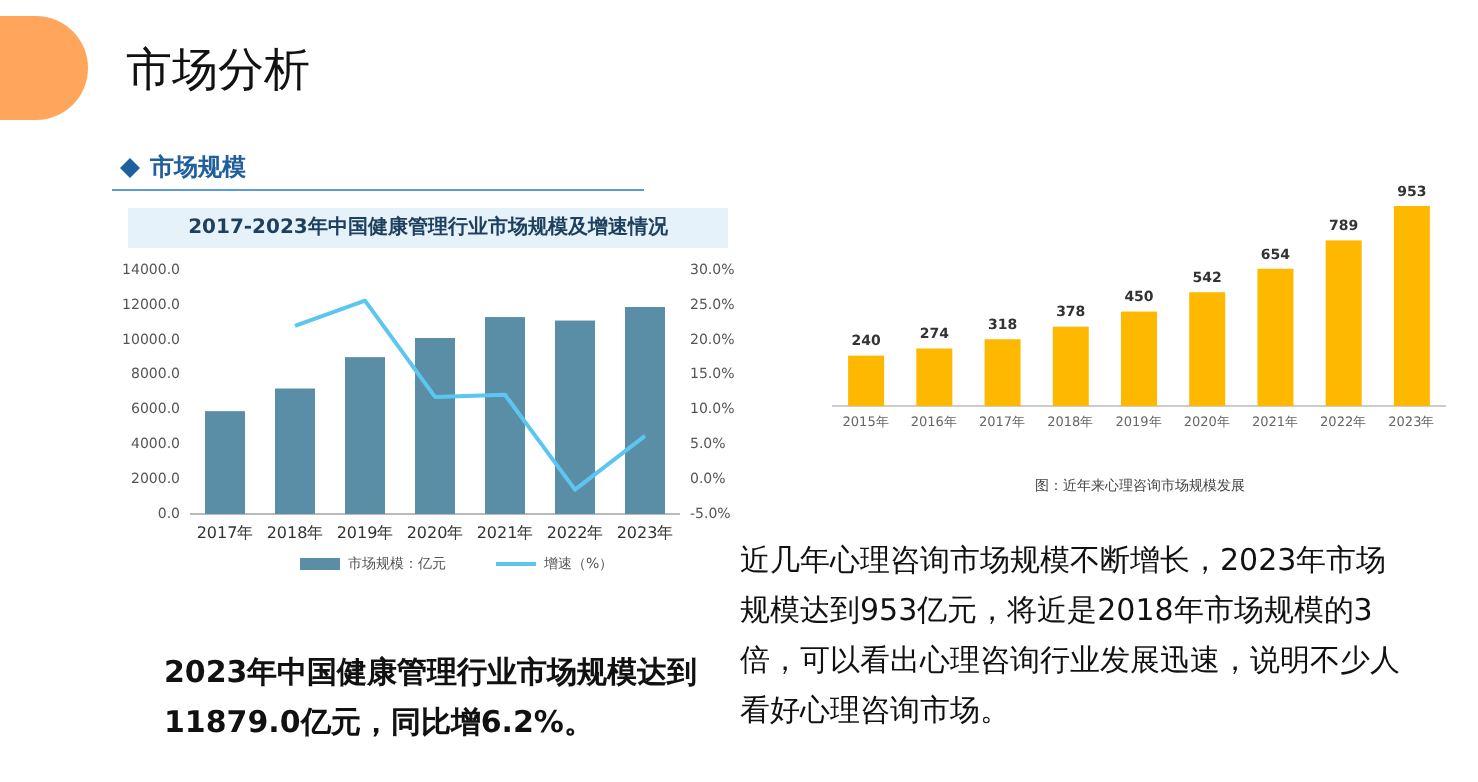 This screenshot has width=1478, height=782. I want to click on text: 近几年心理咨询市场规模不断增长，2023年市场规模达到953亿元，将近是2018年市场规模的3倍，可以看出心理咨询行业发展迅速，说明不少人看好心理咨询市场。, so click(1071, 636).